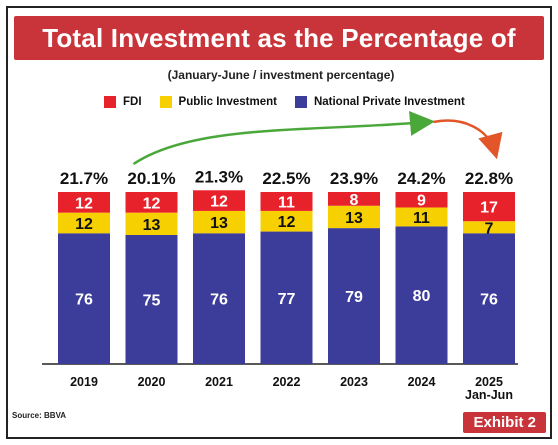  I want to click on trend-arrow-up, so click(283, 138).